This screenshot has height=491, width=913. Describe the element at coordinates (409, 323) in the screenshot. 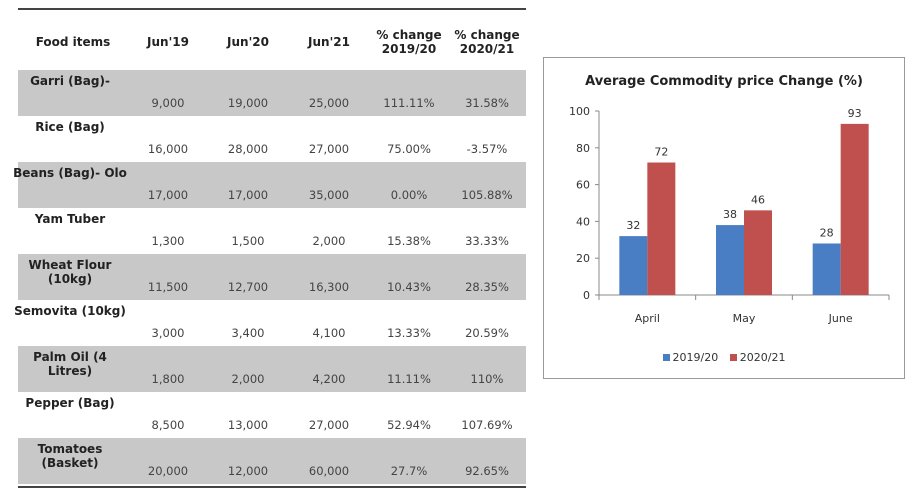

I see `value-cell-chg1: 13.33%` at that location.